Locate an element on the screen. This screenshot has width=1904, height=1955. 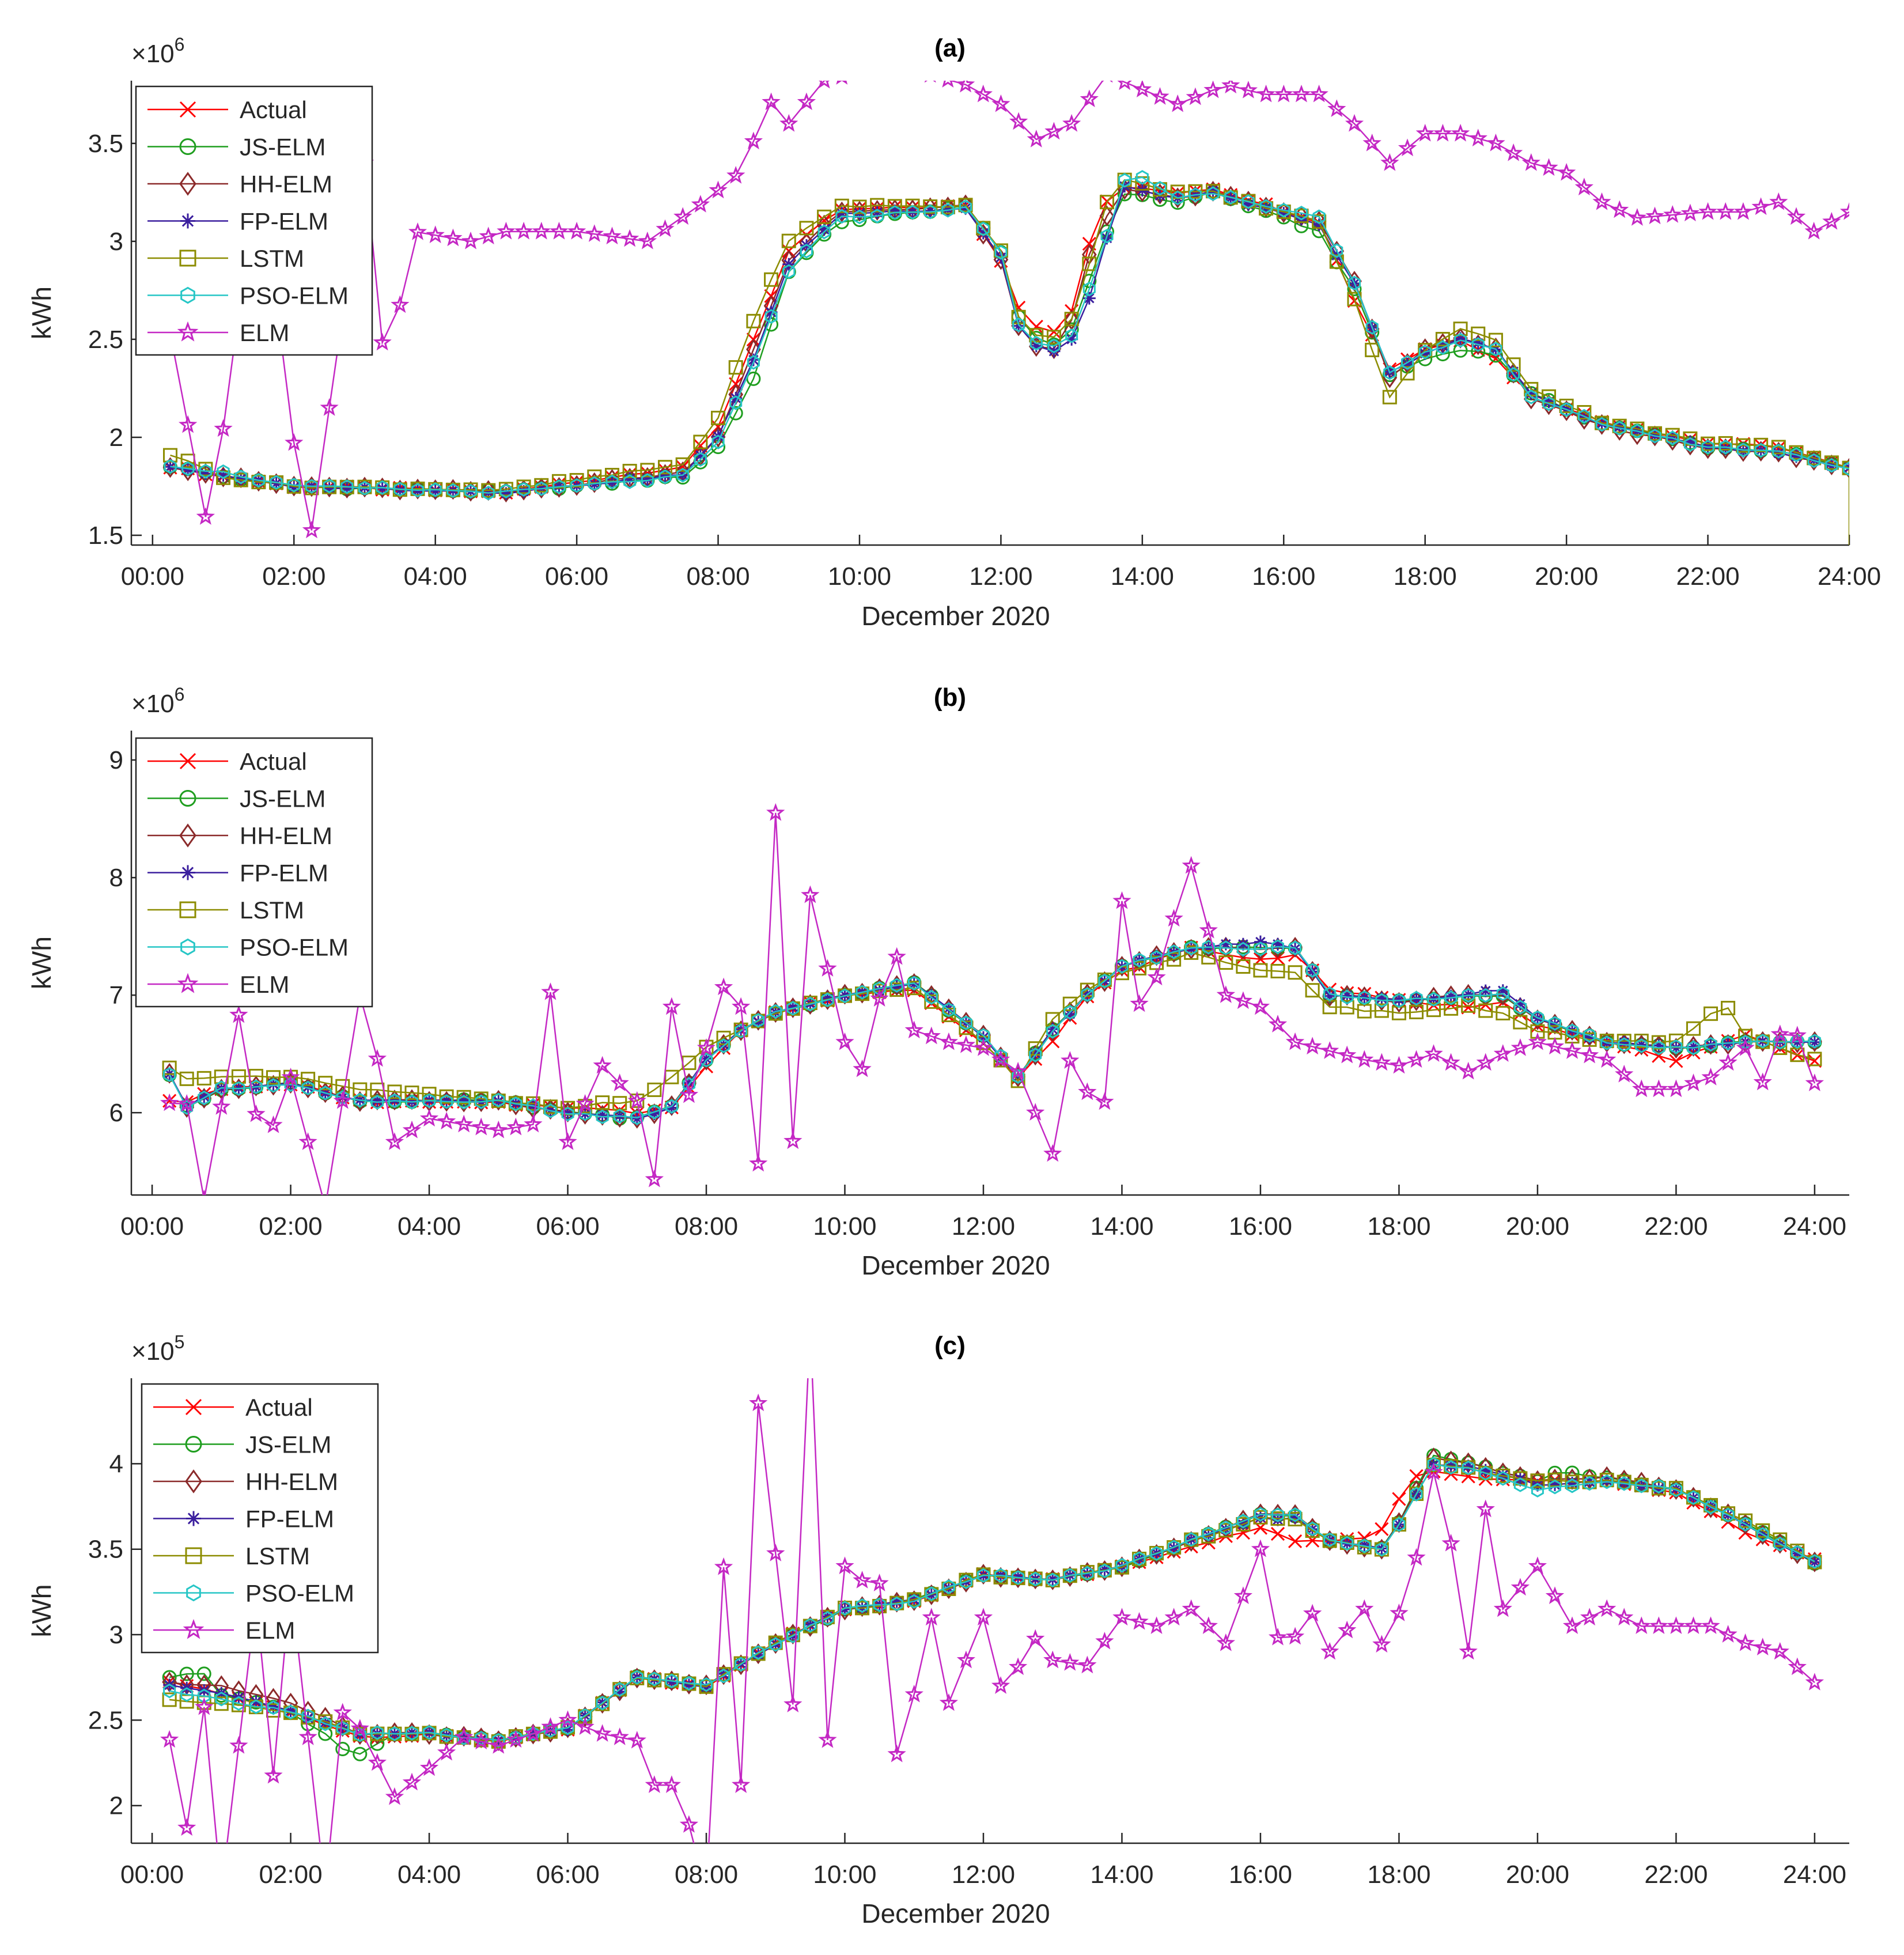
series-line is located at coordinates (992, 1603).